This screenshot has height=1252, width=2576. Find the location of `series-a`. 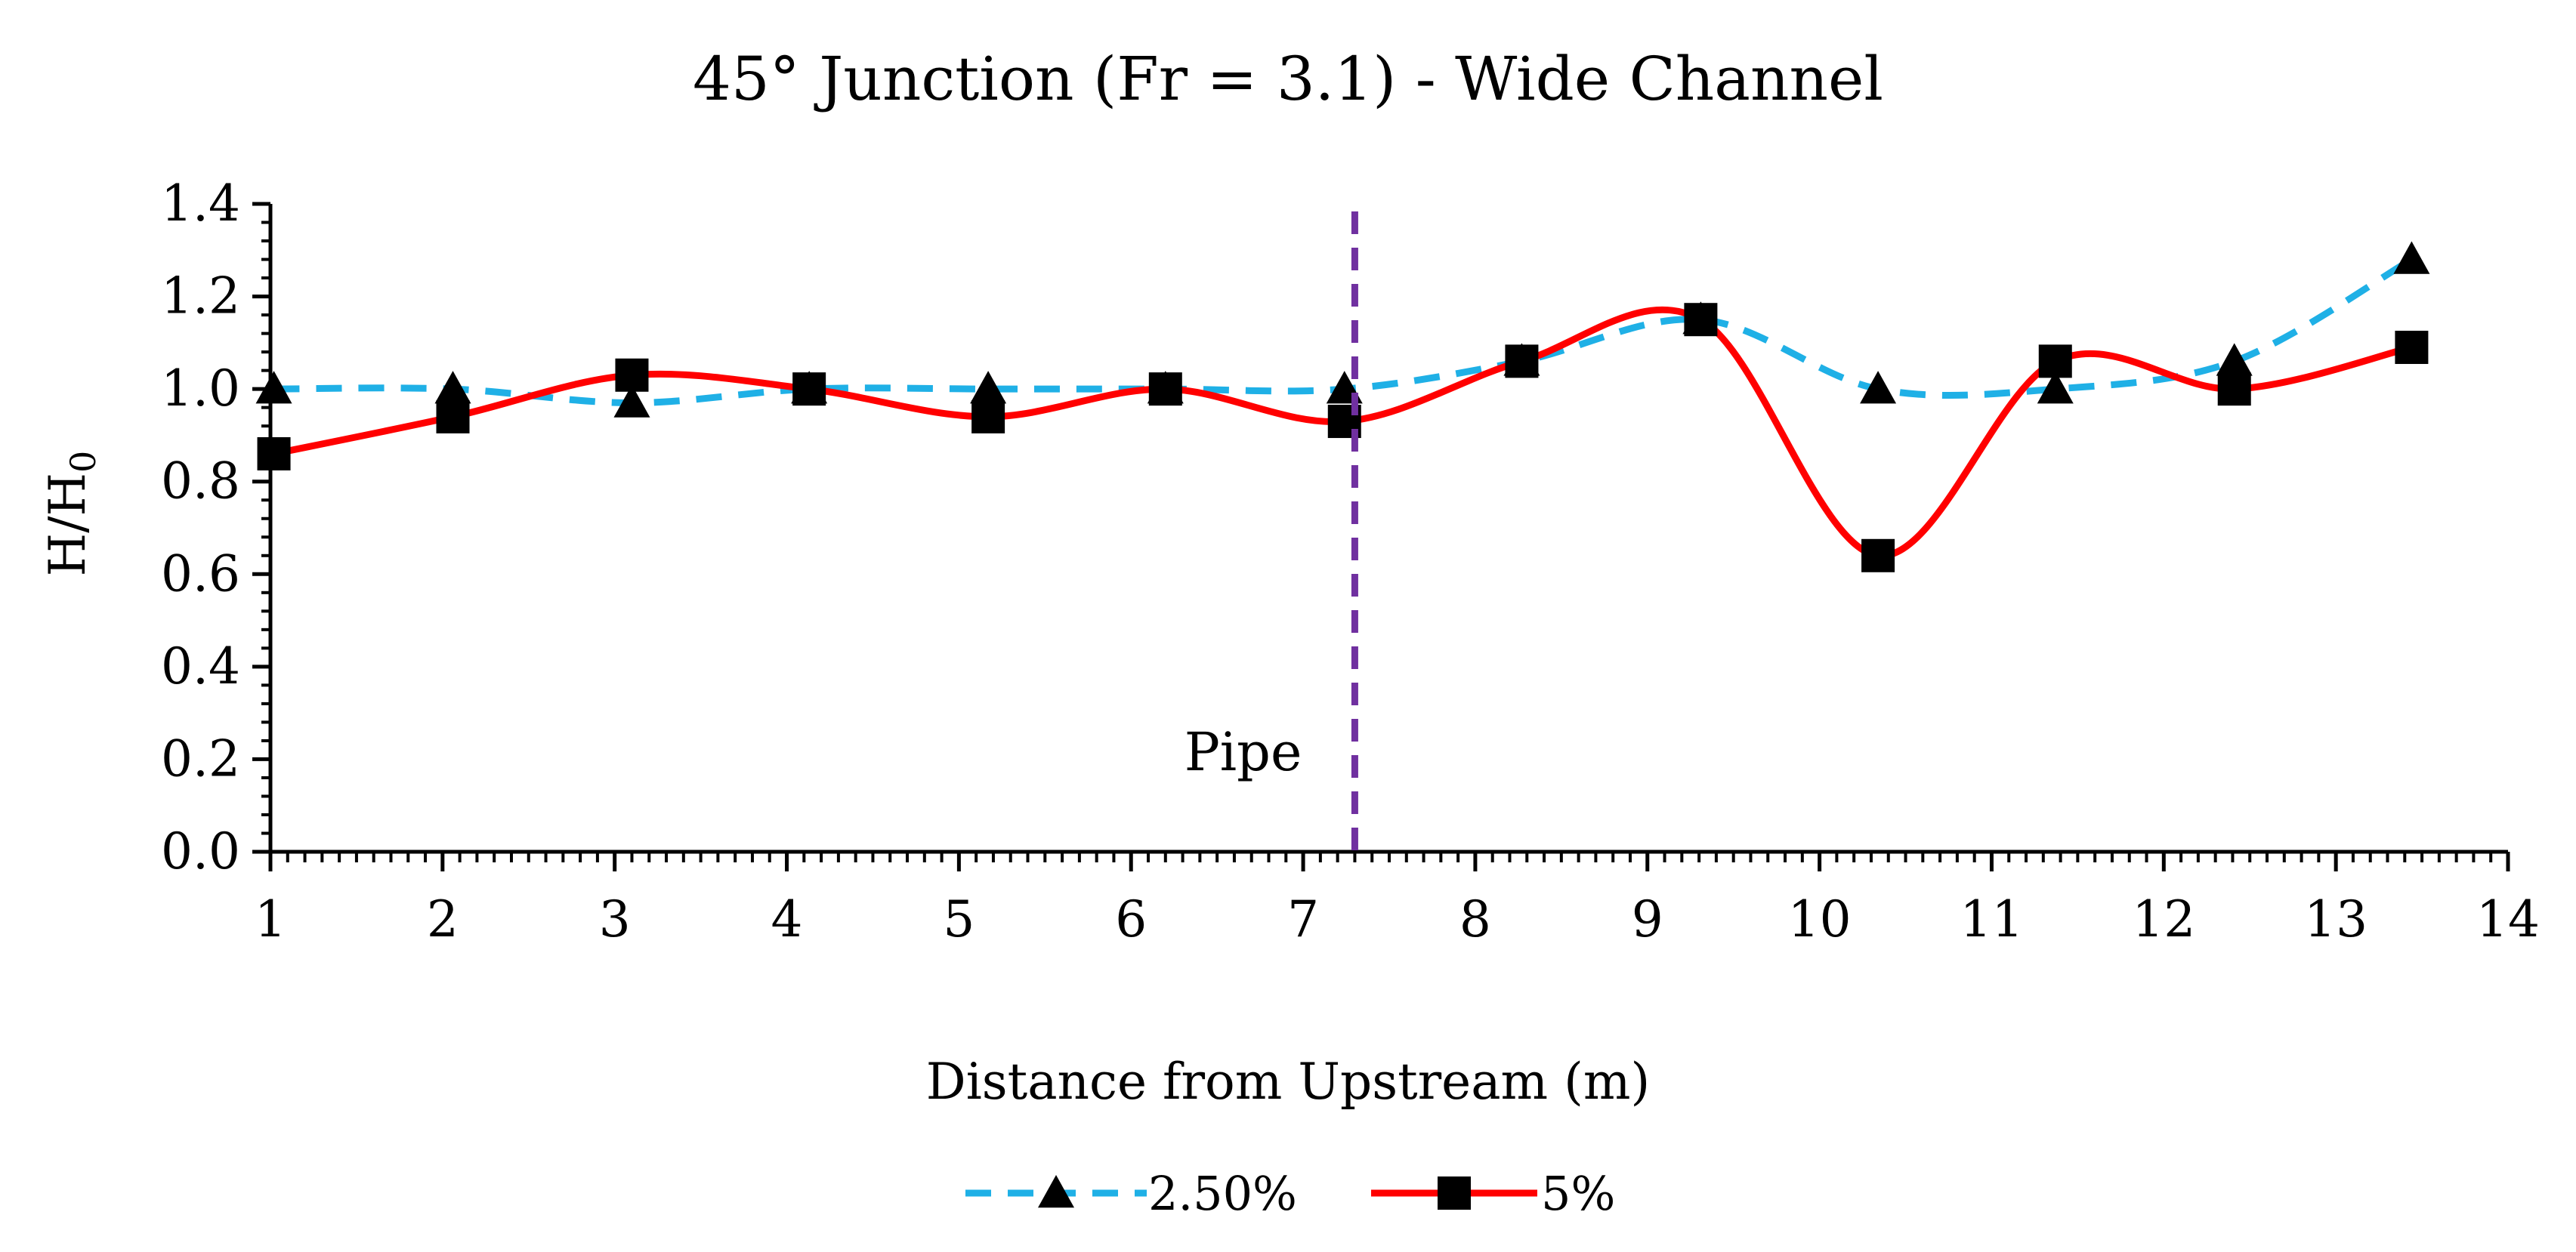

series-a is located at coordinates (1342, 329).